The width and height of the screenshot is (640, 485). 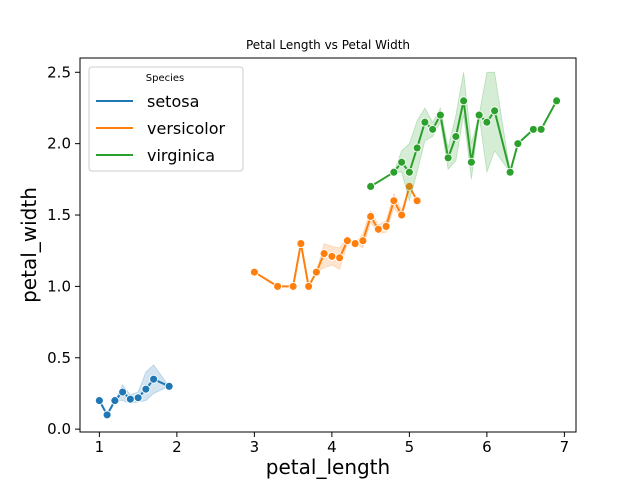 What do you see at coordinates (181, 155) in the screenshot?
I see `legend-label-virginica: virginica` at bounding box center [181, 155].